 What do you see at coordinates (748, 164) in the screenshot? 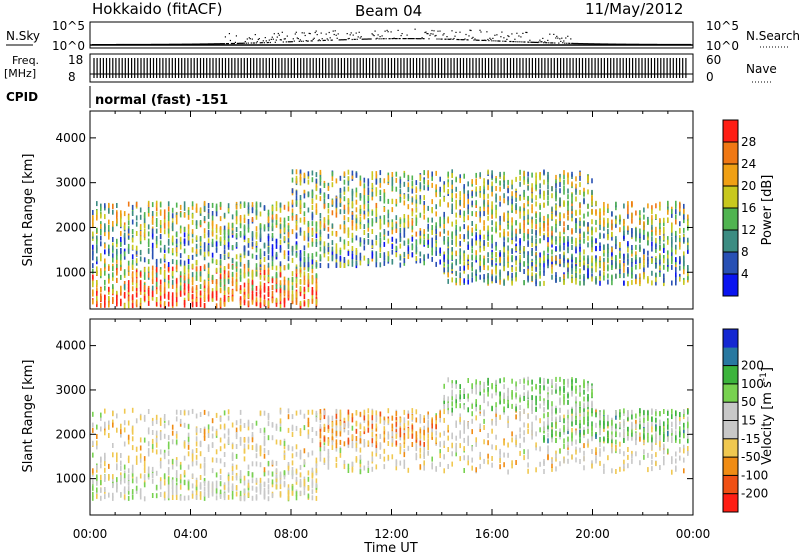
I see `power-colorbar-tick-label: 24` at bounding box center [748, 164].